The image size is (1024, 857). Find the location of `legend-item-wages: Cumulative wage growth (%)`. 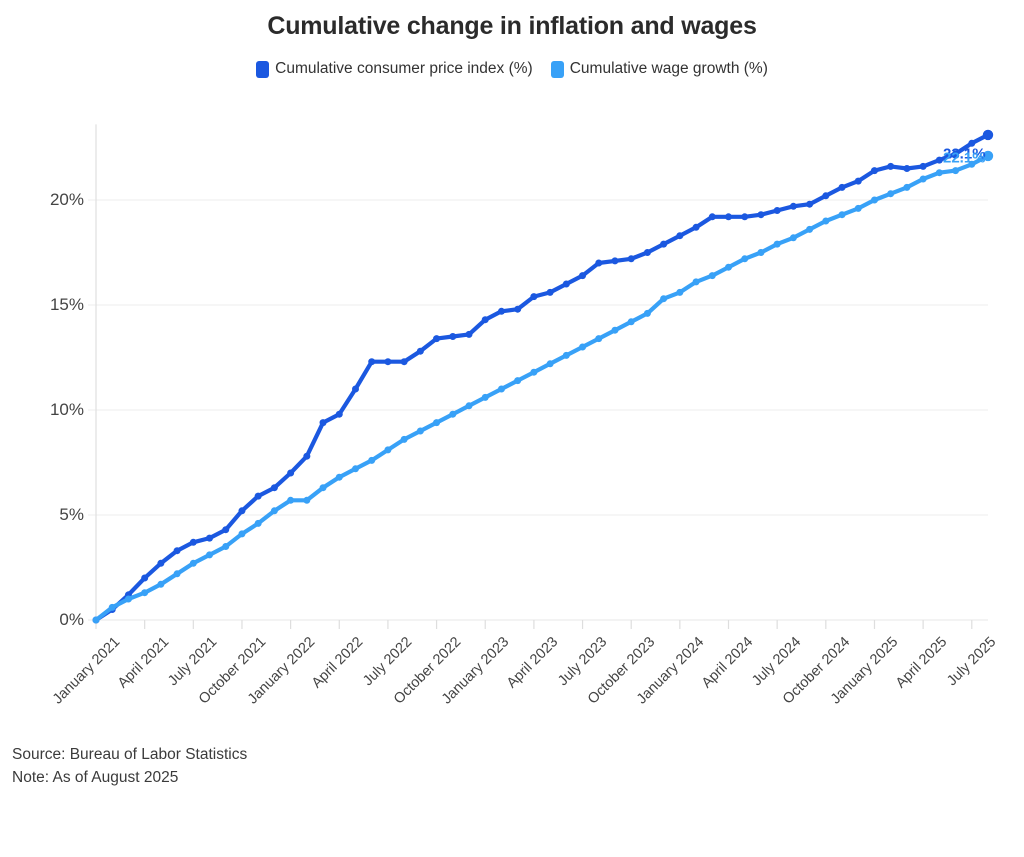

legend-item-wages: Cumulative wage growth (%) is located at coordinates (659, 69).